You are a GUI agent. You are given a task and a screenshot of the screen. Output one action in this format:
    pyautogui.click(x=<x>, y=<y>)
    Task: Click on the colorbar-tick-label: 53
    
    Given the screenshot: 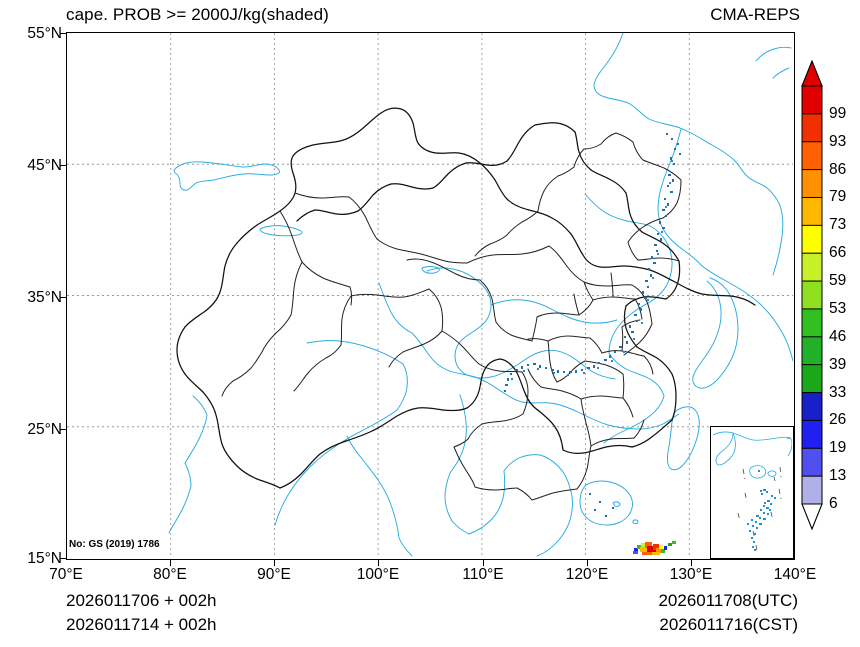 What is the action you would take?
    pyautogui.click(x=838, y=308)
    